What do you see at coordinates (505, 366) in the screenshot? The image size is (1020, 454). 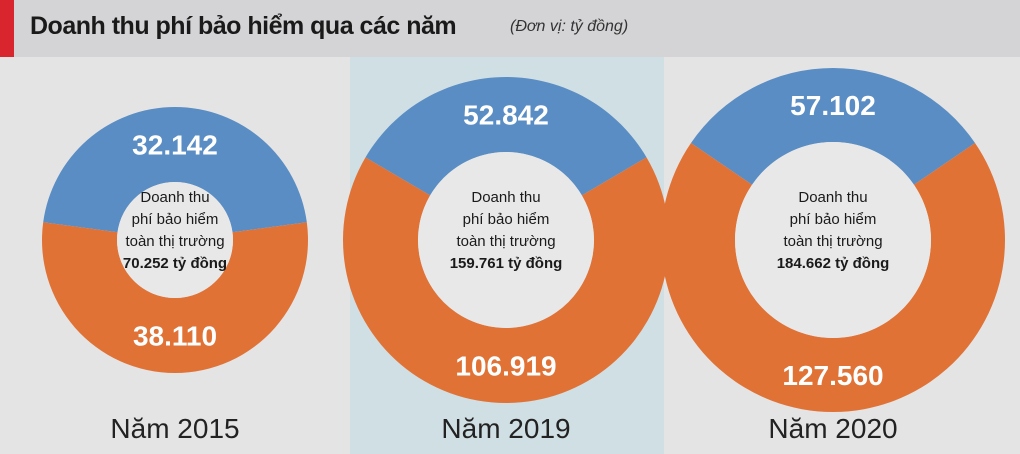 I see `value-label-orange: 106.919` at bounding box center [505, 366].